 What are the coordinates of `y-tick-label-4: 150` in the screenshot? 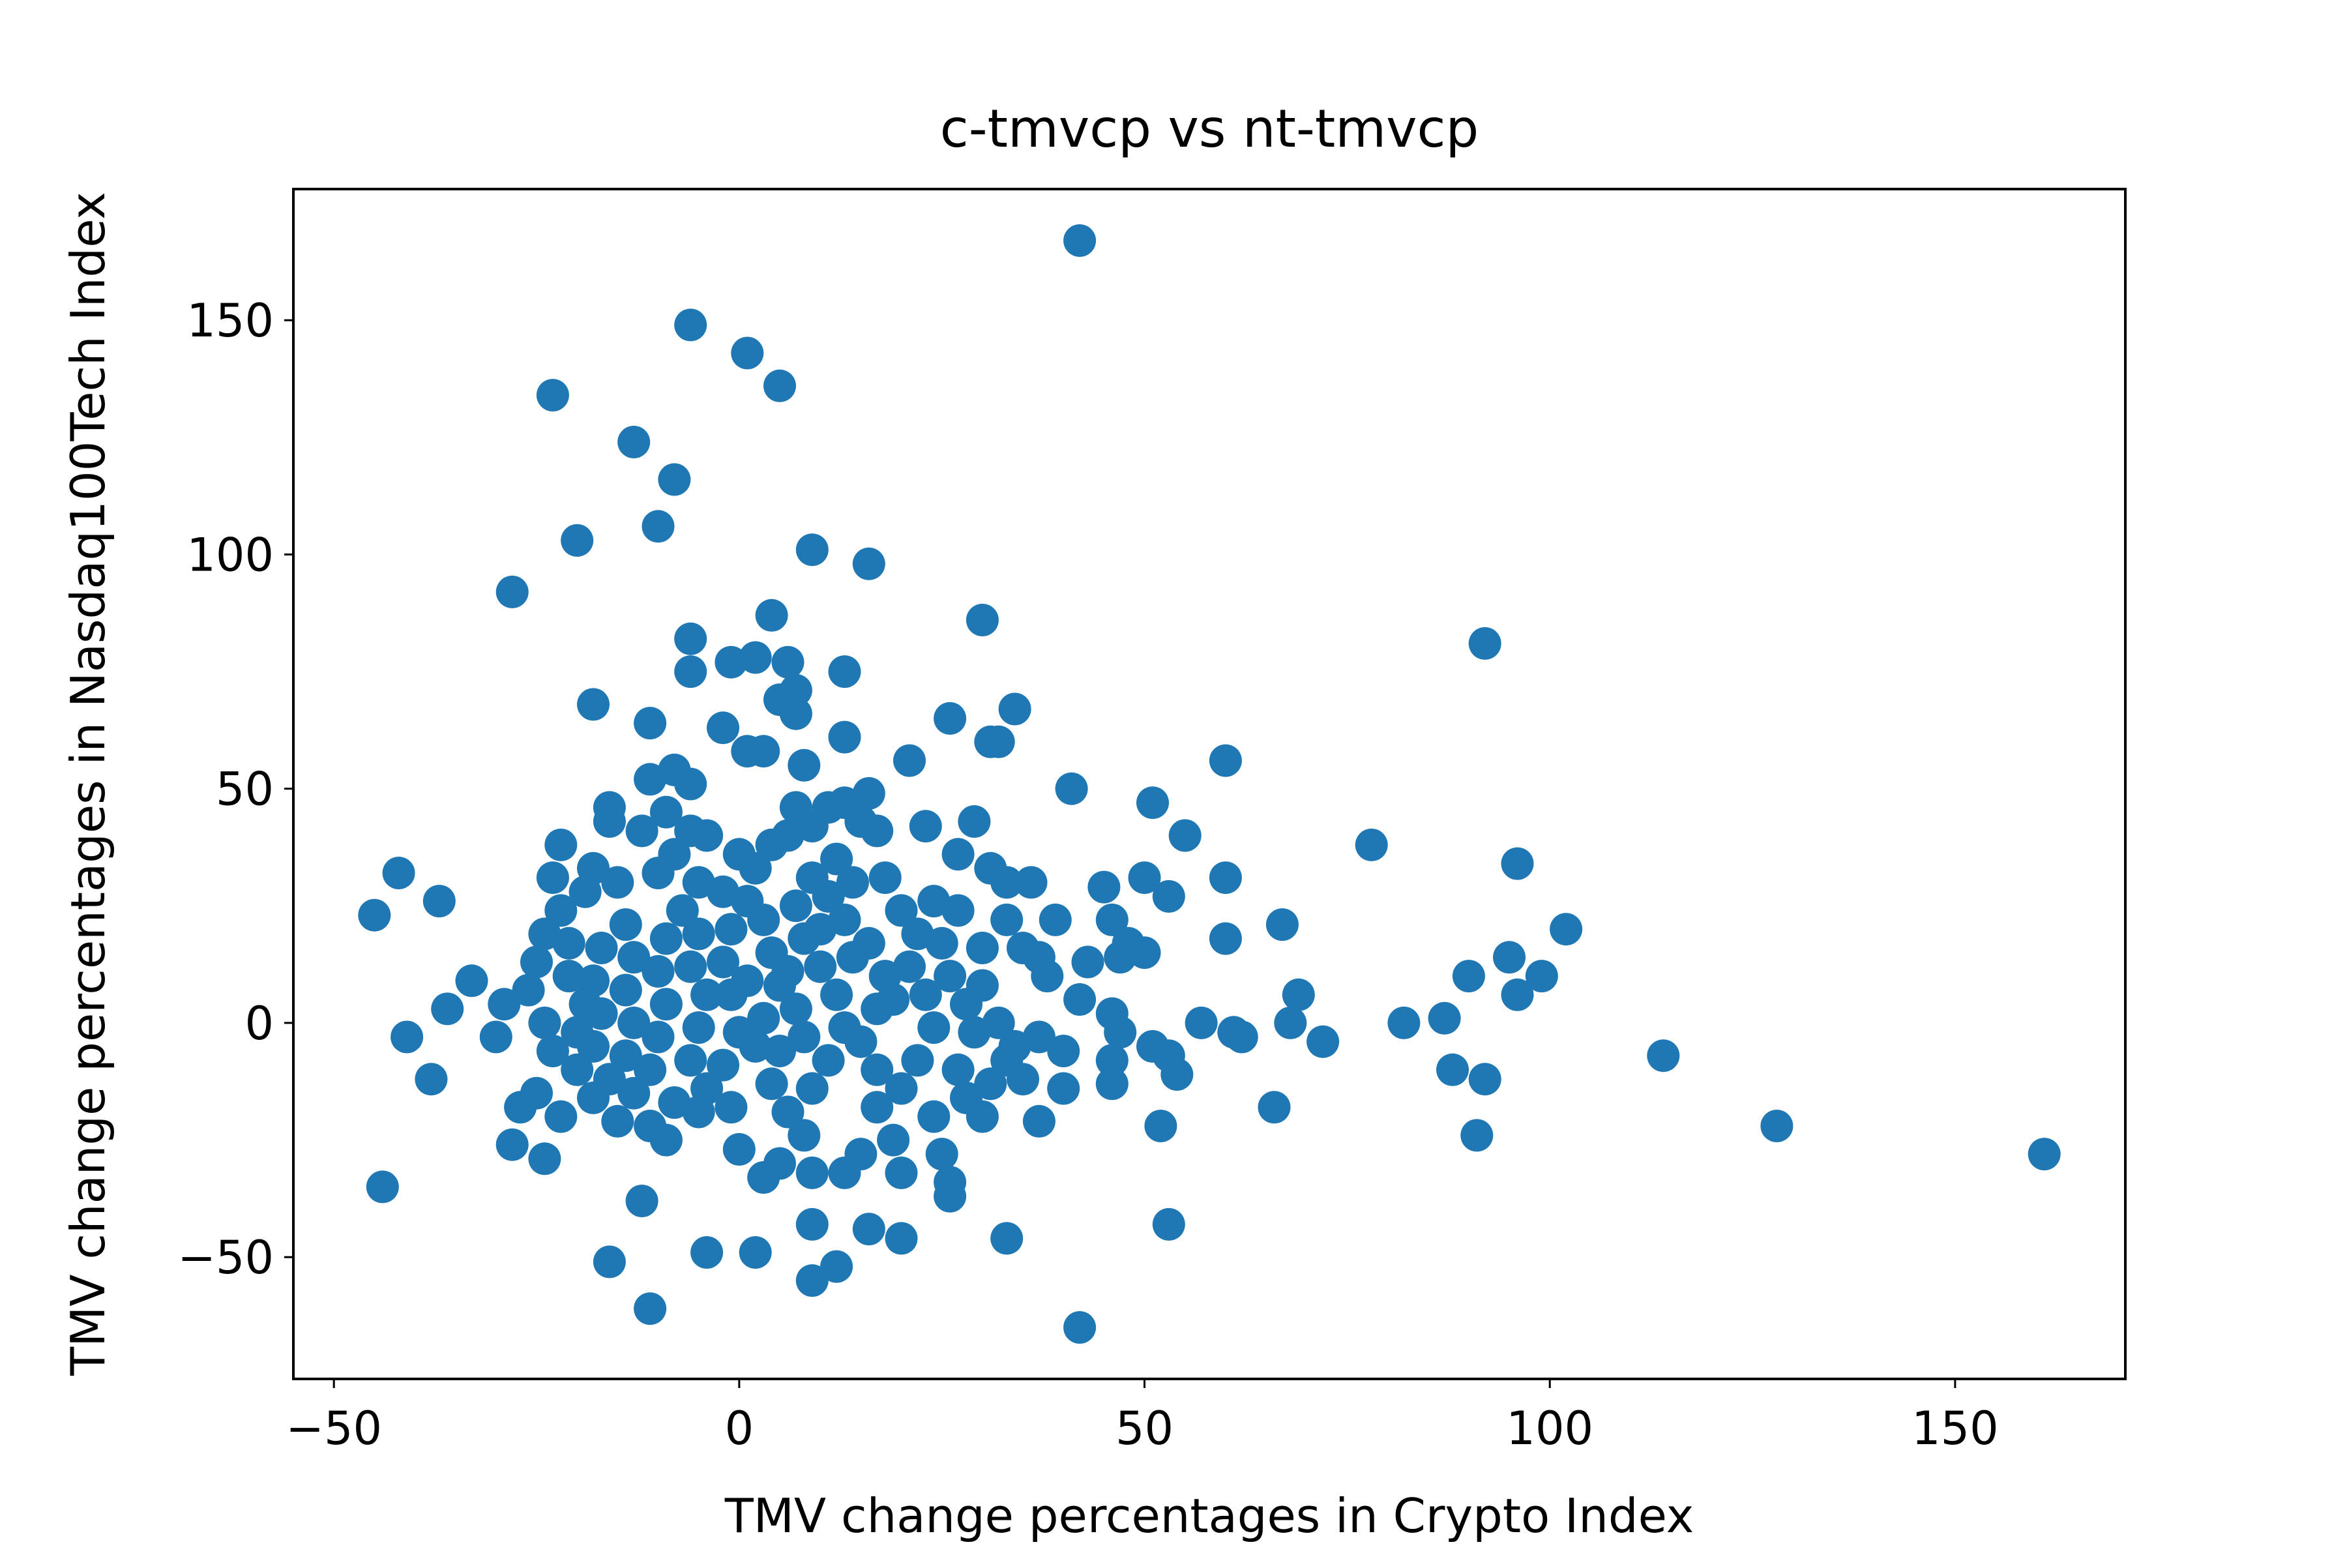 It's located at (230, 321).